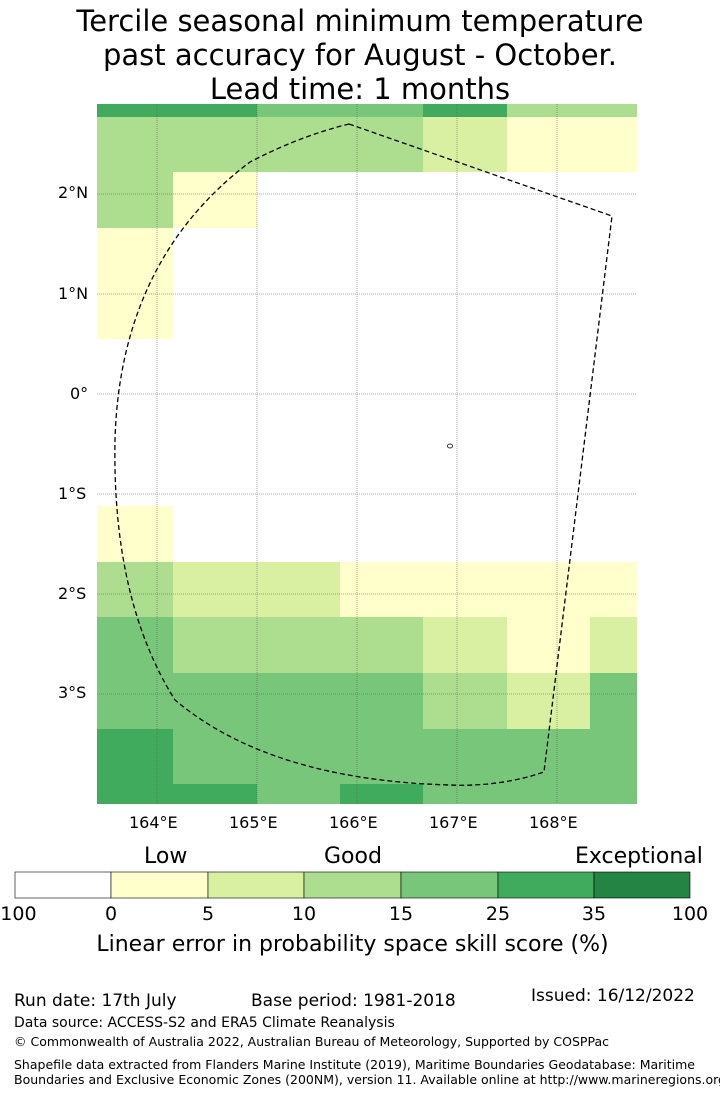 The image size is (720, 1095). I want to click on cb-tick-0: -100, so click(18, 914).